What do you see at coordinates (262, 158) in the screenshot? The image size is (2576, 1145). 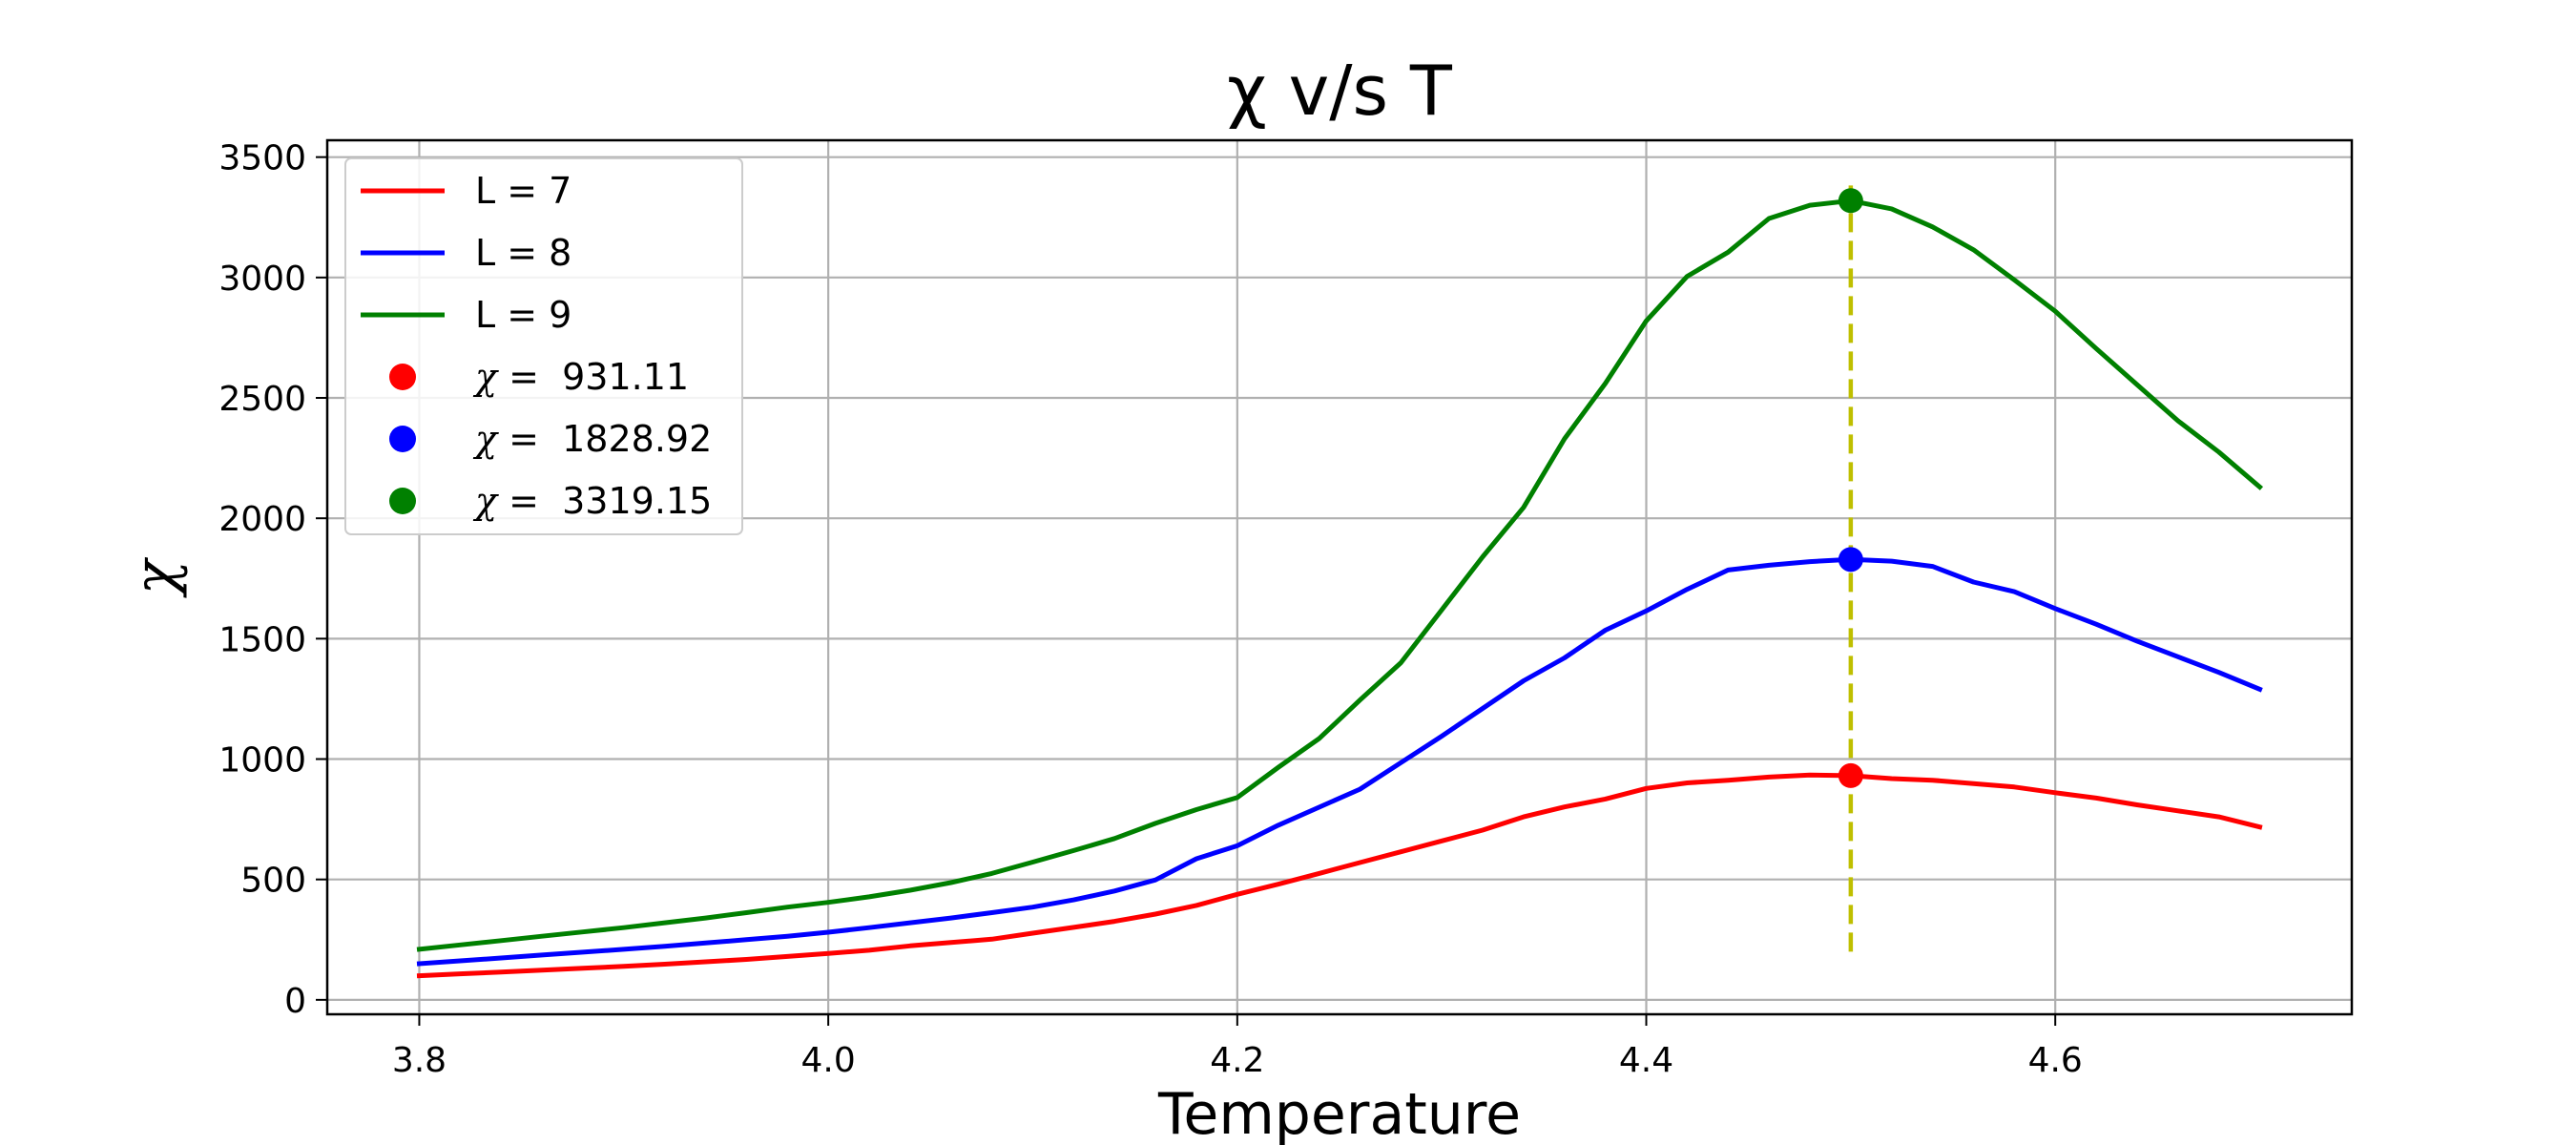 I see `y-tick-label: 3500` at bounding box center [262, 158].